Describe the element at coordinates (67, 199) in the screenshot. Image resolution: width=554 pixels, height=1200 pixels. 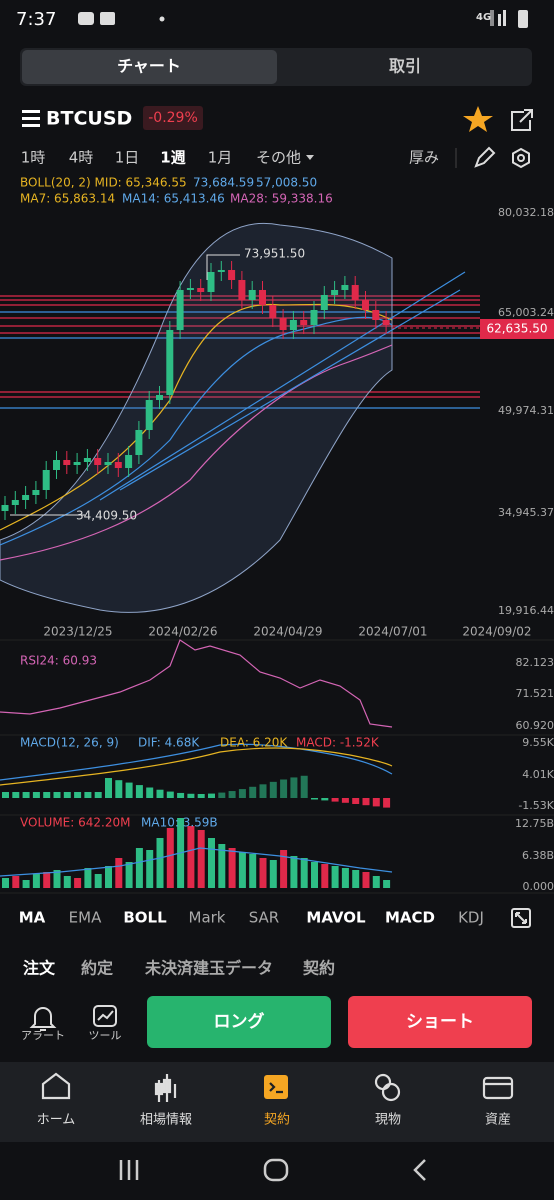
I see `ma7-label: MA7: 65,863.14` at that location.